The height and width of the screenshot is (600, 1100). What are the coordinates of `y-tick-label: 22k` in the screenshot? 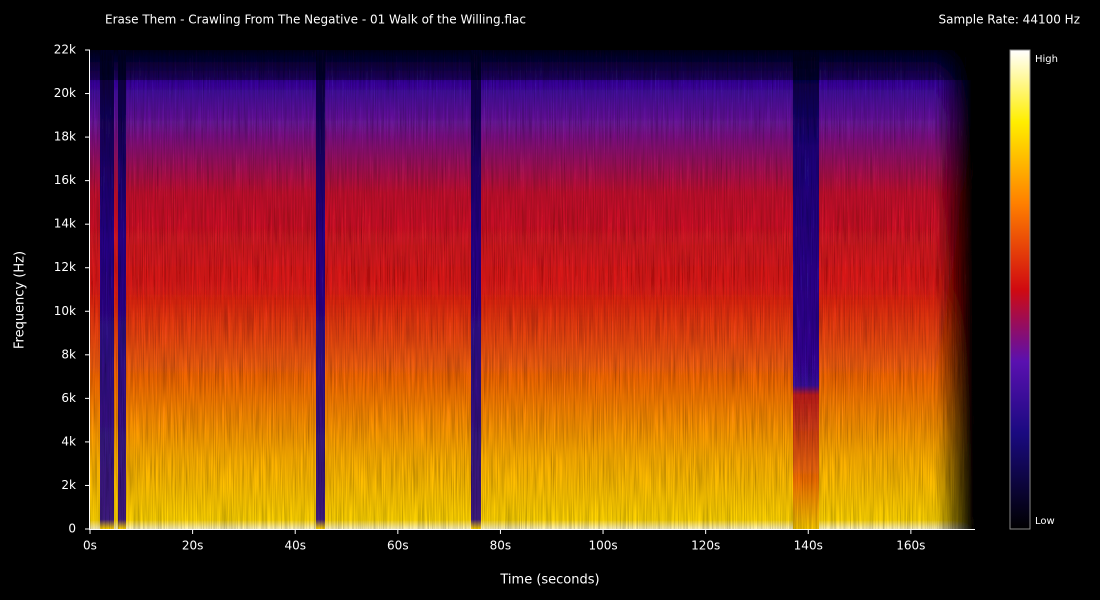 It's located at (65, 50).